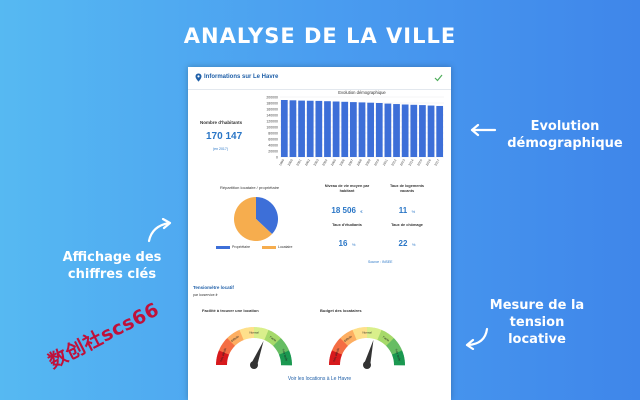  I want to click on gauge-title: Budget des locataires, so click(341, 310).